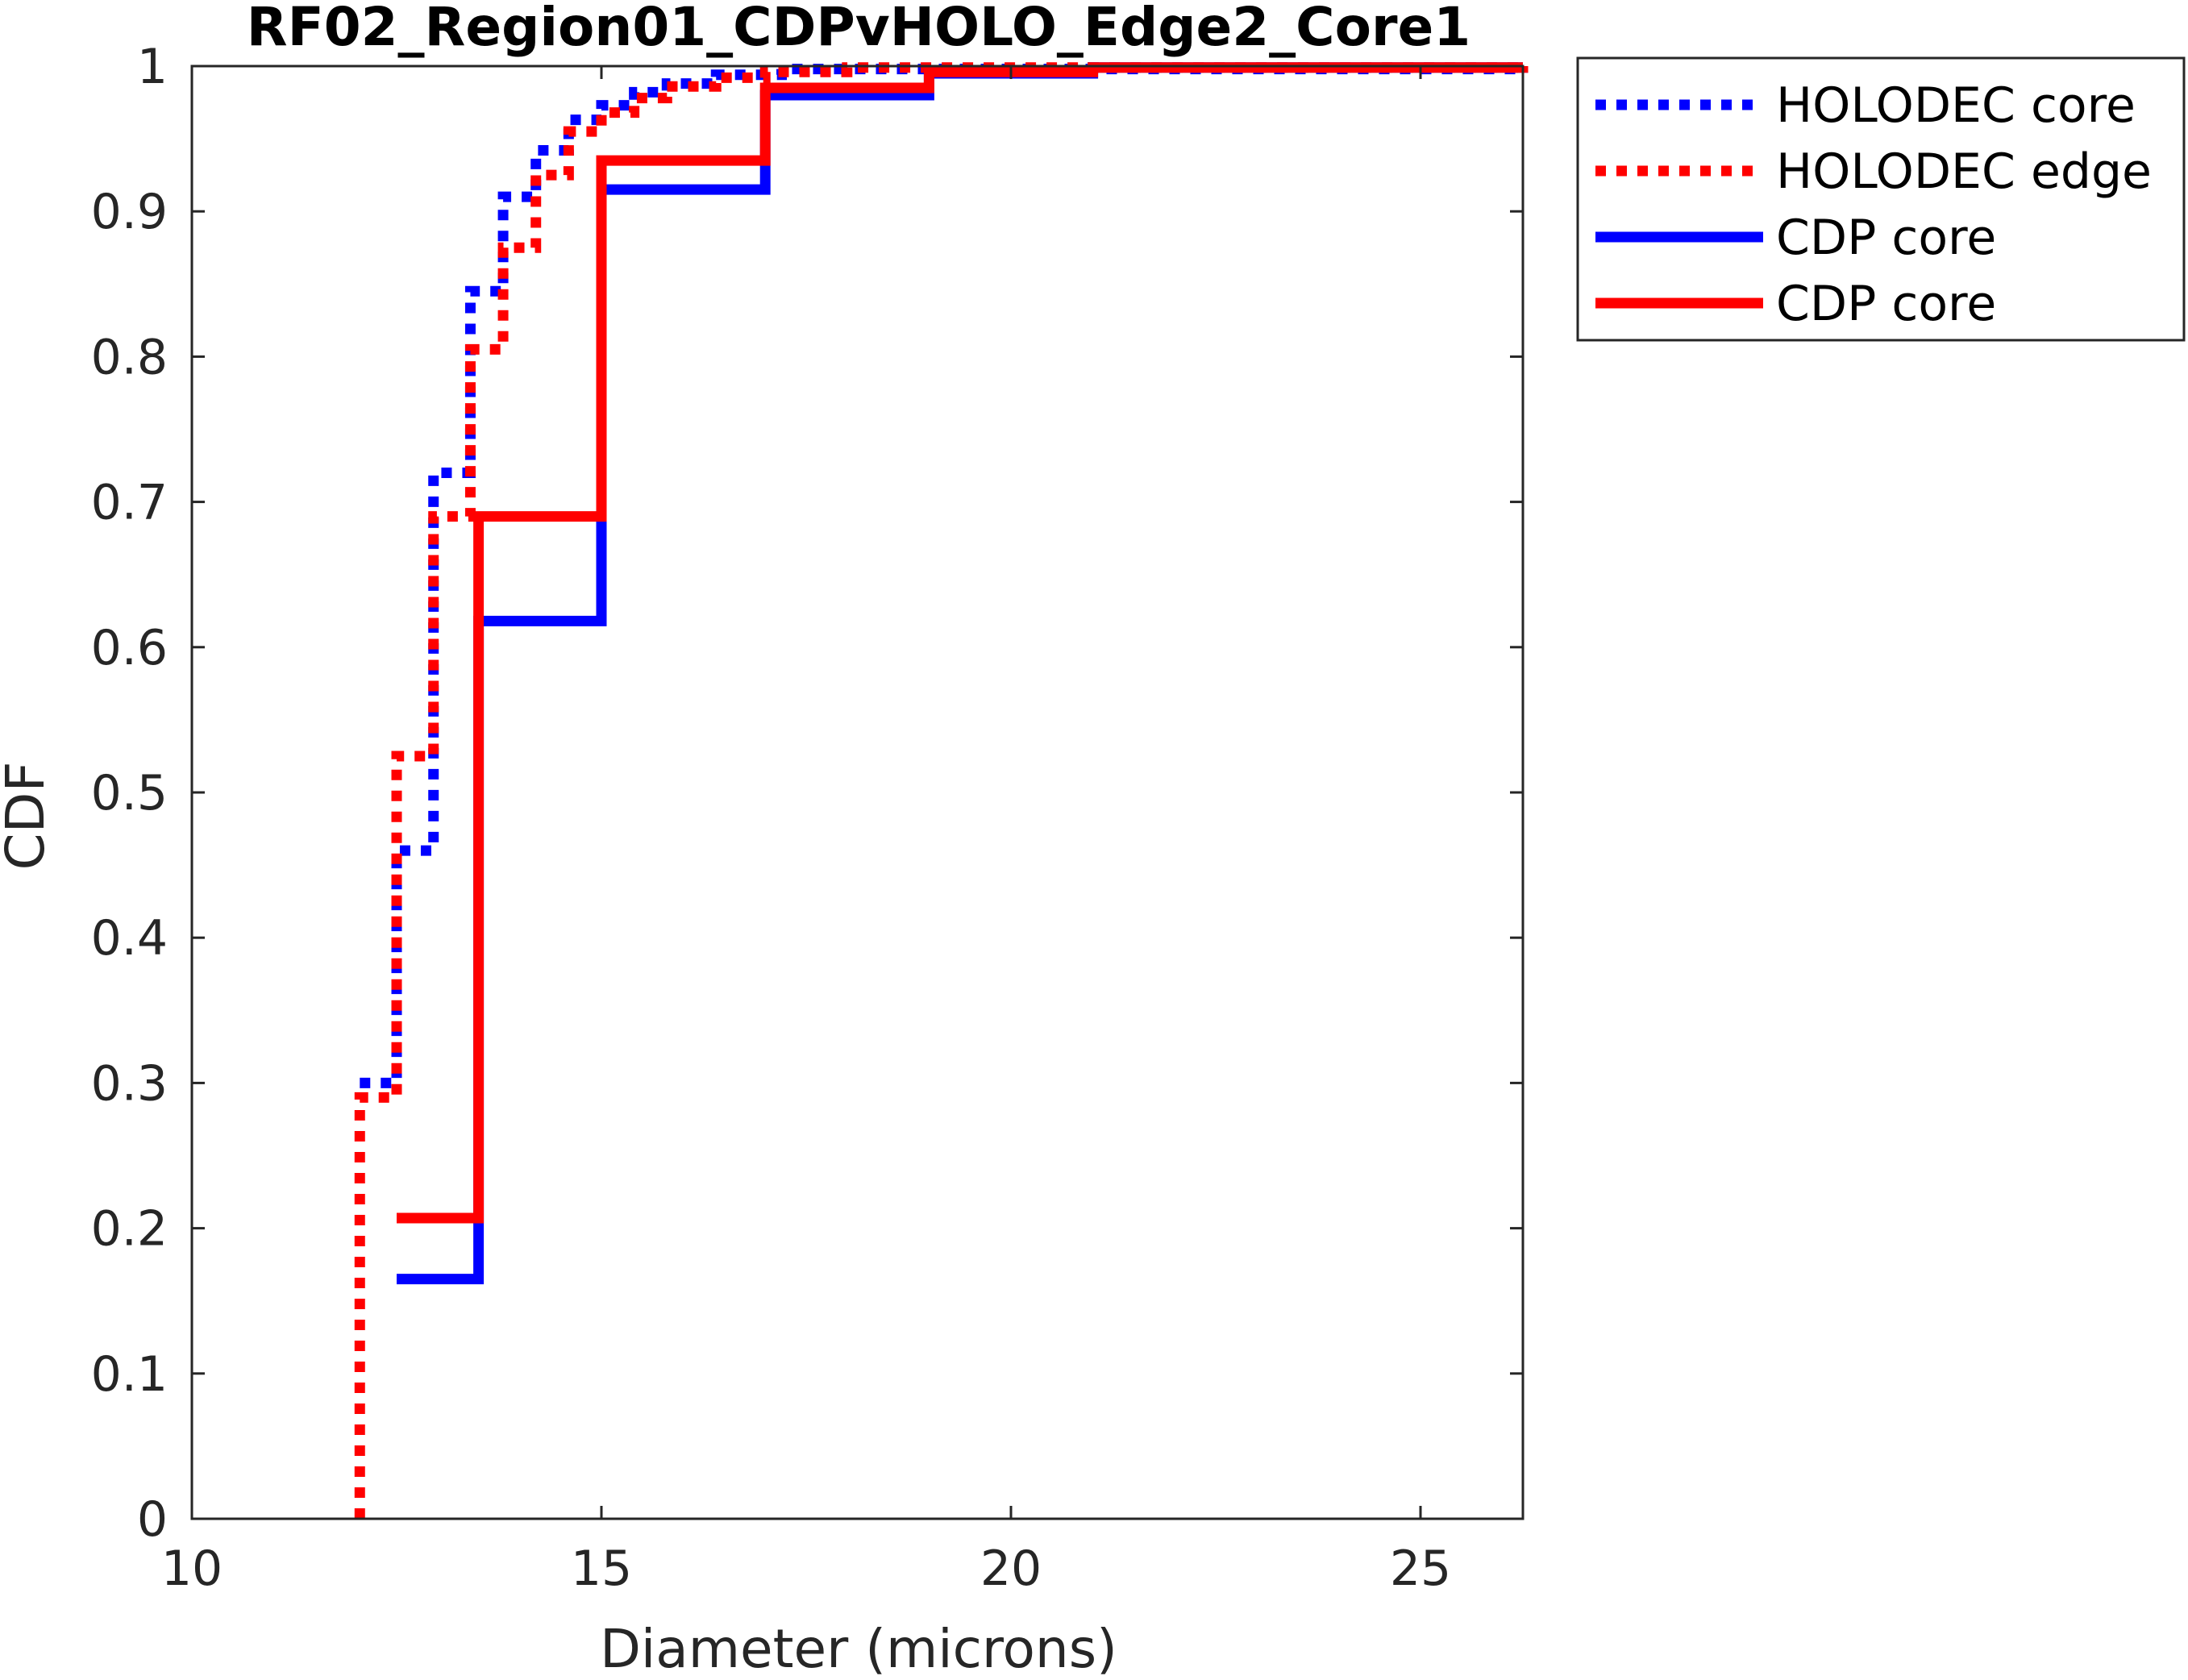  I want to click on x-tick-label: 15, so click(602, 1569).